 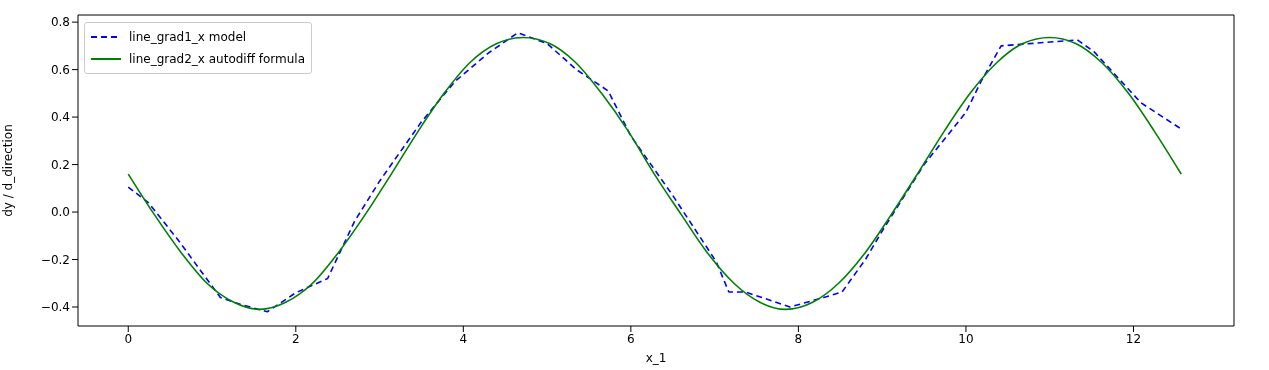 What do you see at coordinates (188, 37) in the screenshot?
I see `legend-label: line_grad1_x model` at bounding box center [188, 37].